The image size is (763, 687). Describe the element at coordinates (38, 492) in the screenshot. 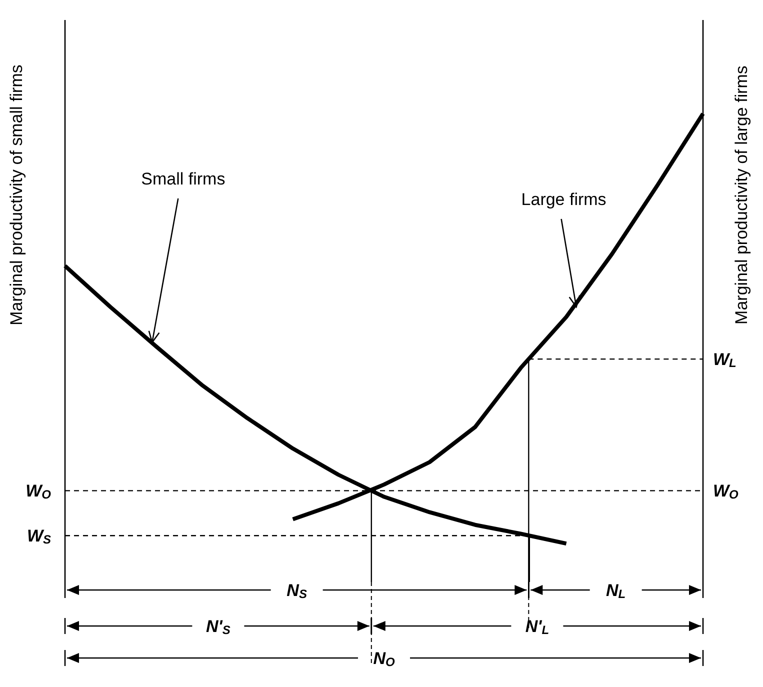

I see `text: W$_{O}$` at that location.